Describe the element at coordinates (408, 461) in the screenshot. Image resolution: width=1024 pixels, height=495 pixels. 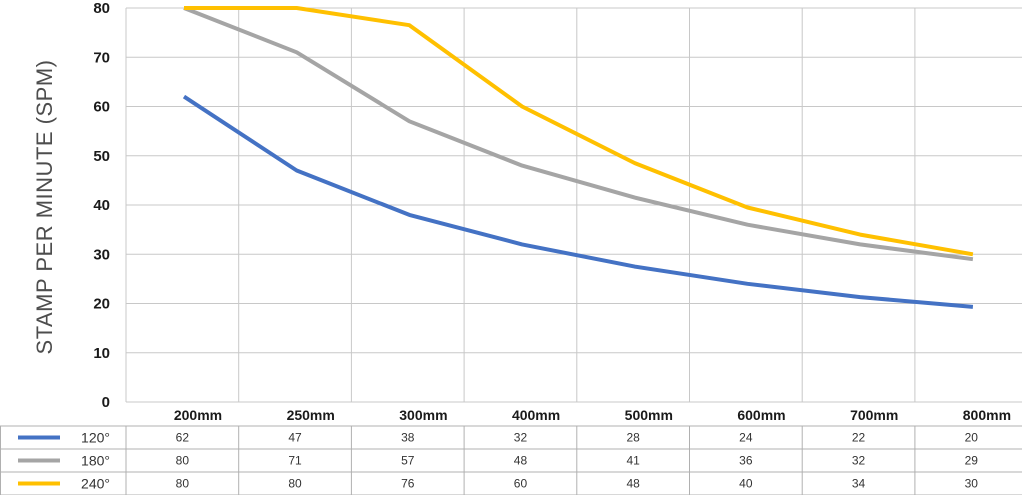
I see `table-cell: 57` at that location.